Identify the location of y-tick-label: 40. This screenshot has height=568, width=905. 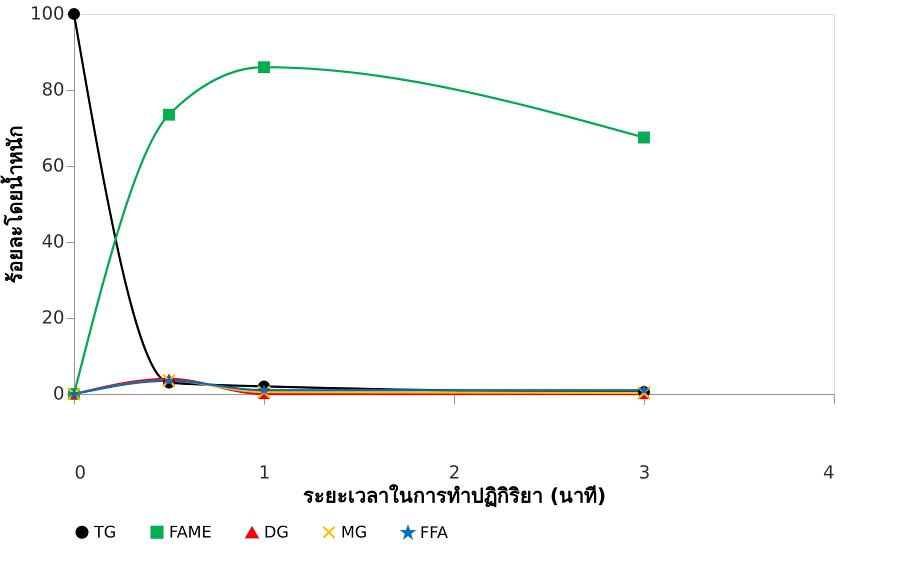
(53, 242).